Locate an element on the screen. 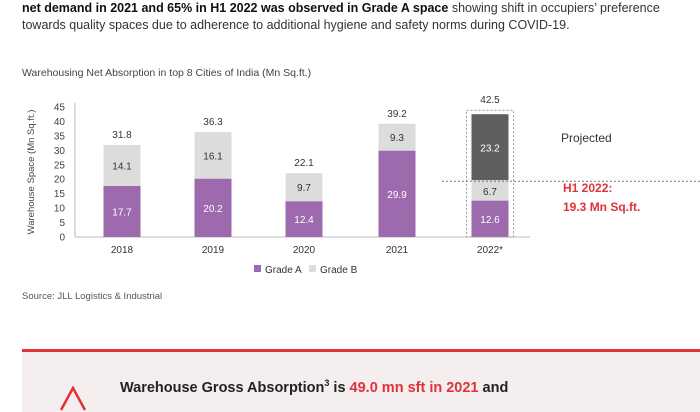 The width and height of the screenshot is (700, 412). warning-triangle-icon is located at coordinates (73, 398).